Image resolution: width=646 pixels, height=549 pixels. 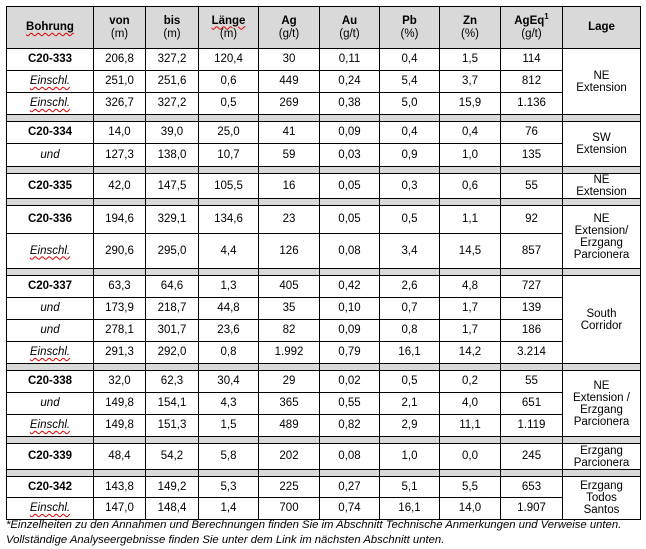 I want to click on value-cell: 1,4, so click(x=228, y=508).